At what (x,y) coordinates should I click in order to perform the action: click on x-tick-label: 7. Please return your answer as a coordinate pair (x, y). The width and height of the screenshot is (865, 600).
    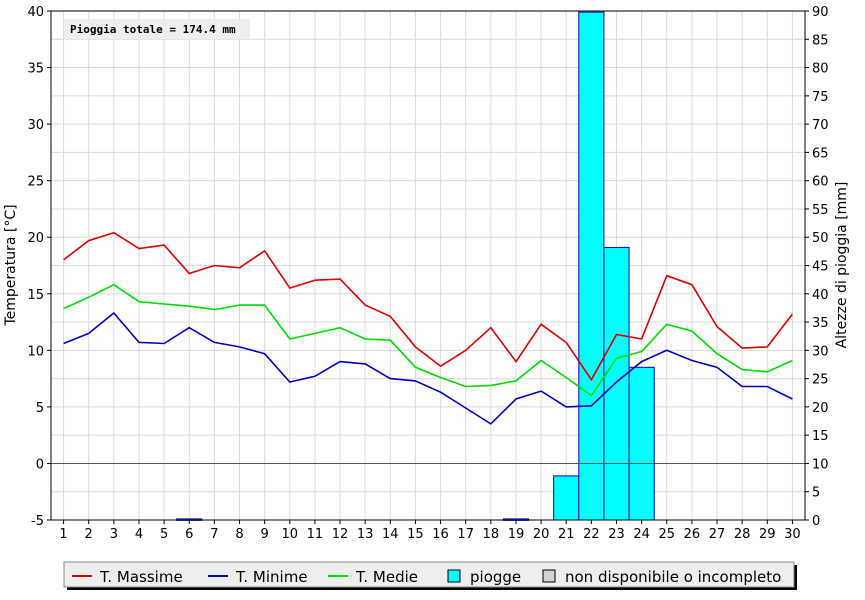
    Looking at the image, I should click on (214, 534).